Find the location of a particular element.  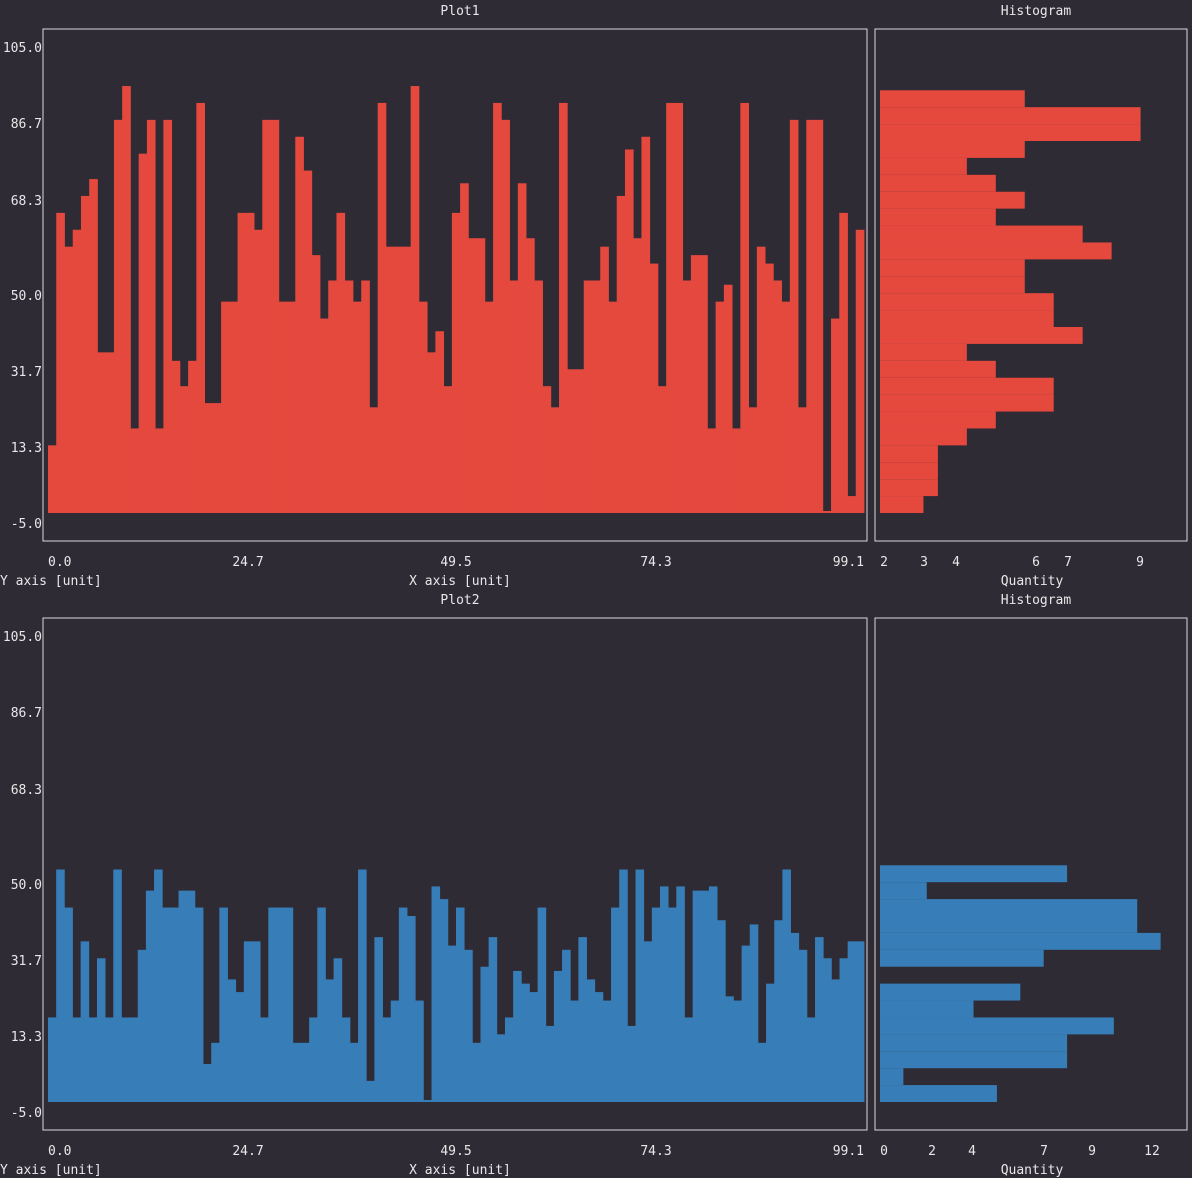

plot2-title: Plot2 is located at coordinates (459, 600).